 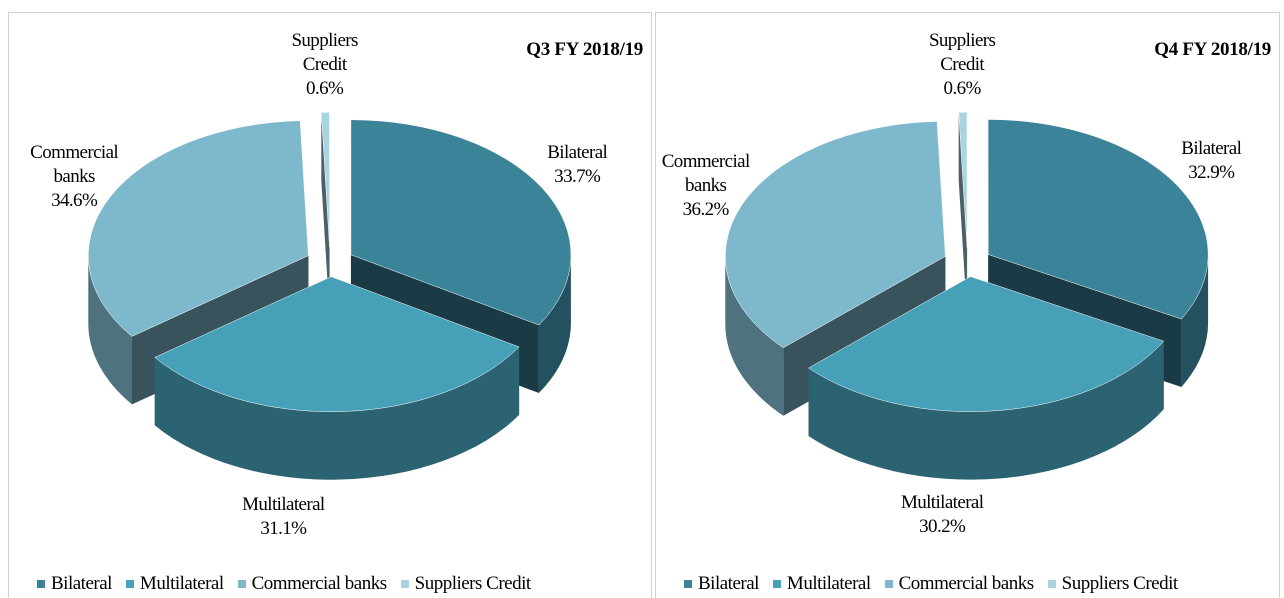 What do you see at coordinates (706, 210) in the screenshot?
I see `label-value: 36.2%` at bounding box center [706, 210].